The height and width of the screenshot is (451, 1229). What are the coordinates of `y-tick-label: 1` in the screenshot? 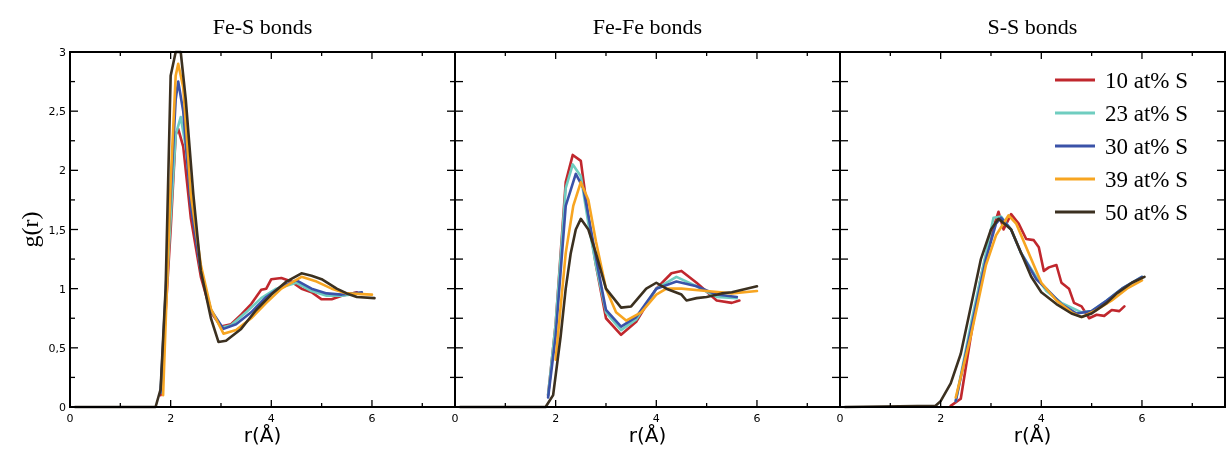 It's located at (62, 289).